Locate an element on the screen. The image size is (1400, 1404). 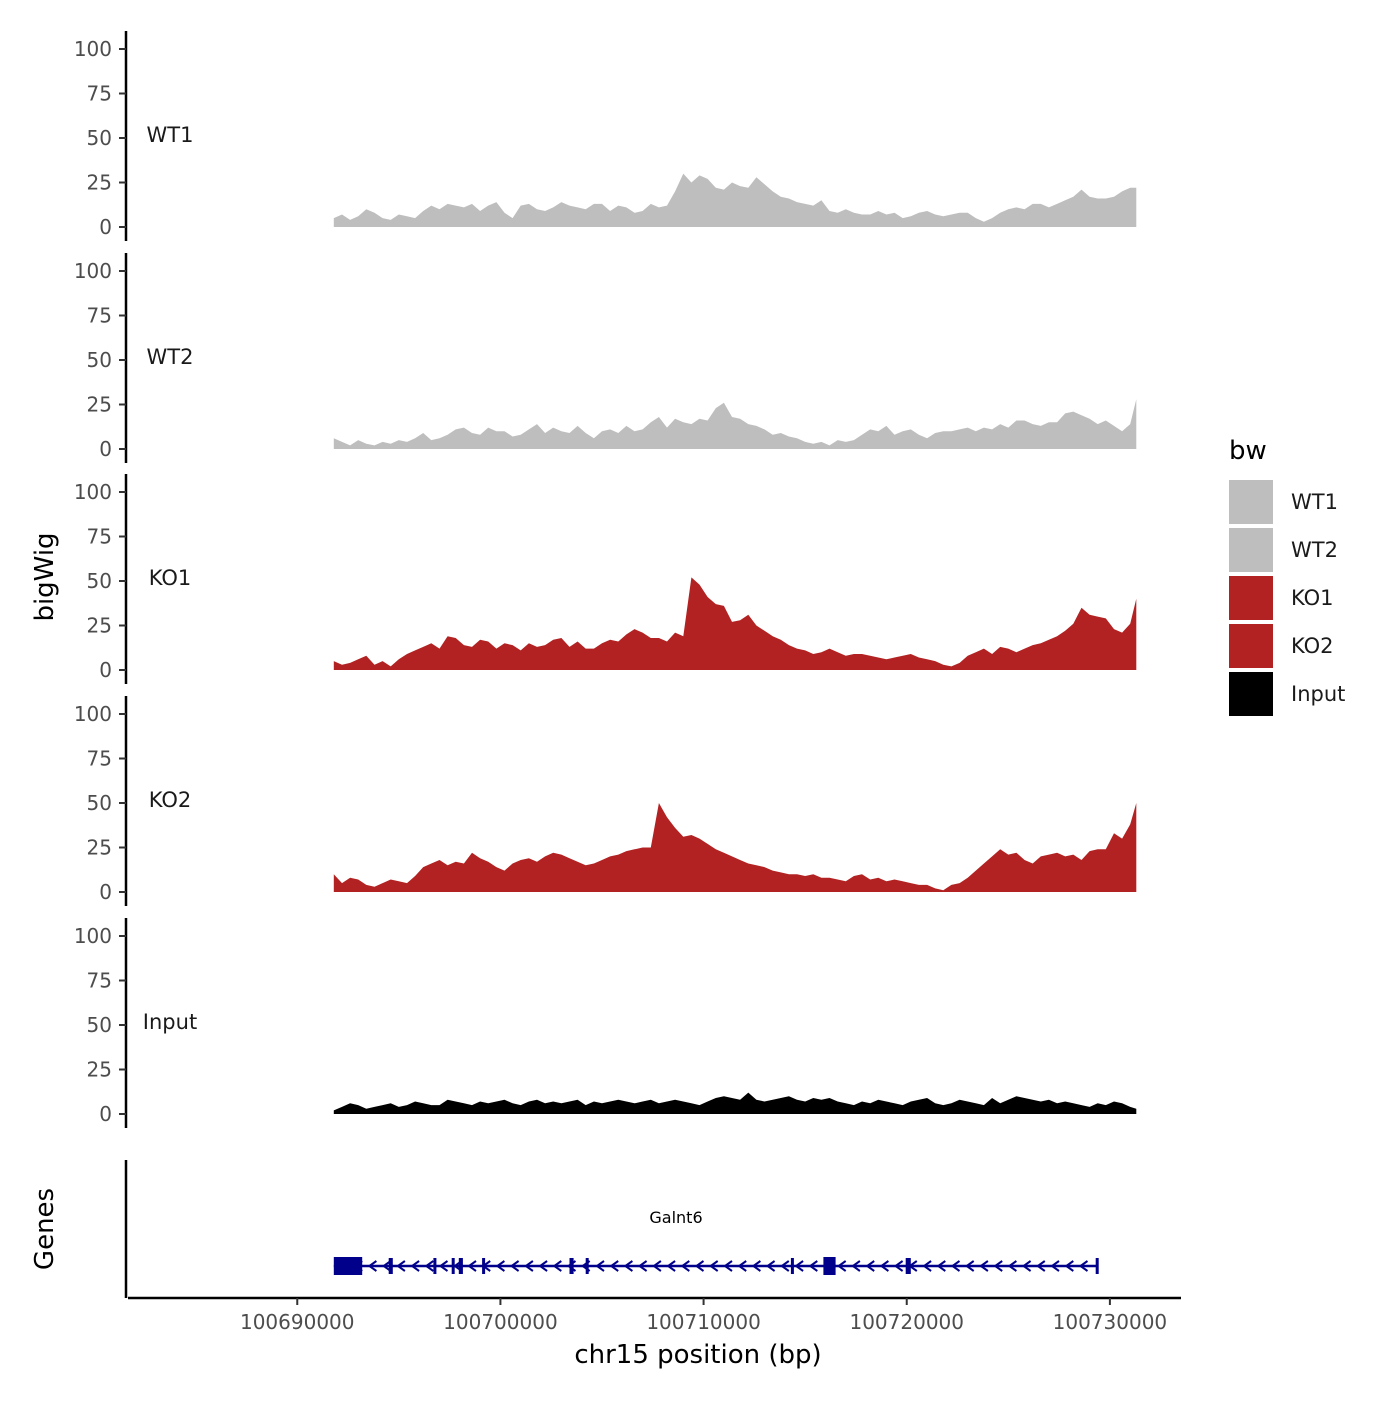
legend-label: WT1 is located at coordinates (1314, 502).